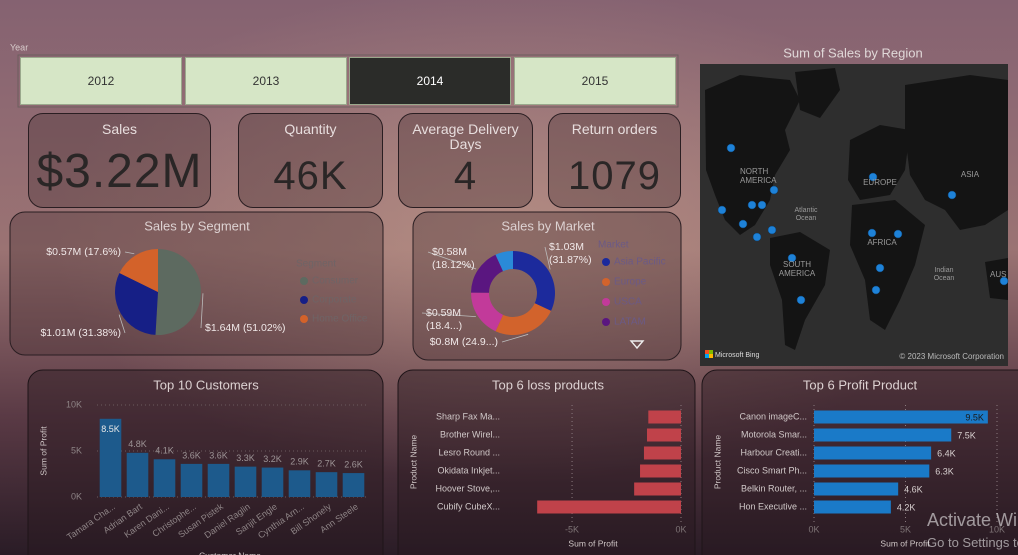 The height and width of the screenshot is (555, 1018). I want to click on legend-label: Home Office, so click(340, 319).